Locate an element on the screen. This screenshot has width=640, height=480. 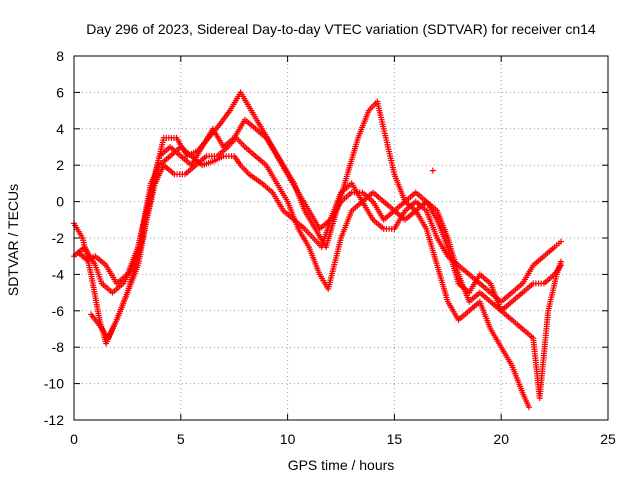
y-tick-label: 6 is located at coordinates (60, 92).